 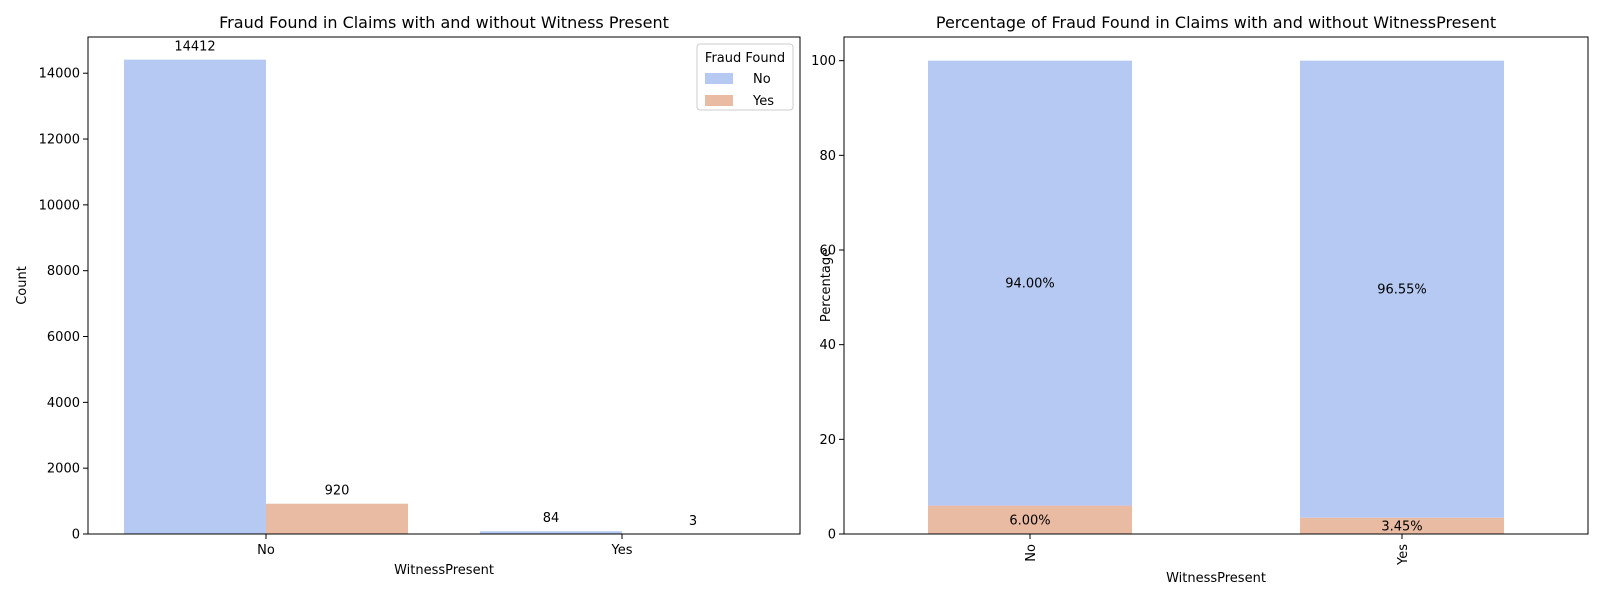 What do you see at coordinates (745, 77) in the screenshot?
I see `legend-box` at bounding box center [745, 77].